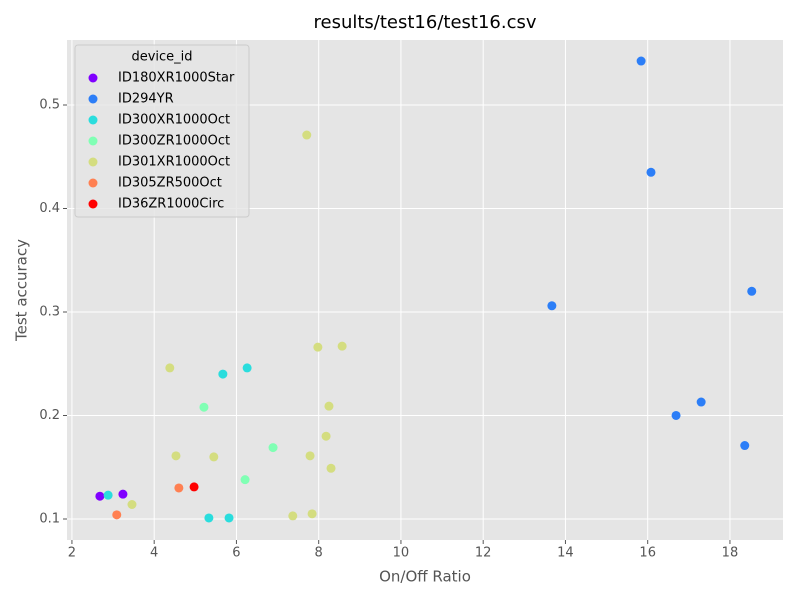 The height and width of the screenshot is (600, 800). I want to click on x-tick-label: 8, so click(319, 553).